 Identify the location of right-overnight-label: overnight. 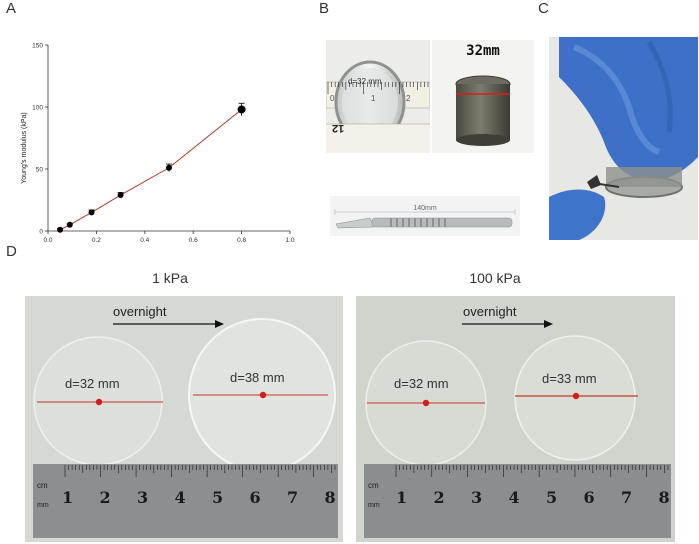
(490, 311).